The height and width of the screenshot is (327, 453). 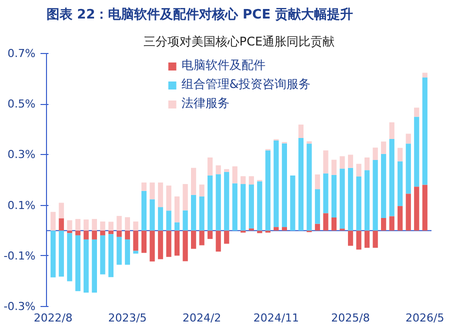 I want to click on legend-label: 法律服务, so click(x=205, y=103).